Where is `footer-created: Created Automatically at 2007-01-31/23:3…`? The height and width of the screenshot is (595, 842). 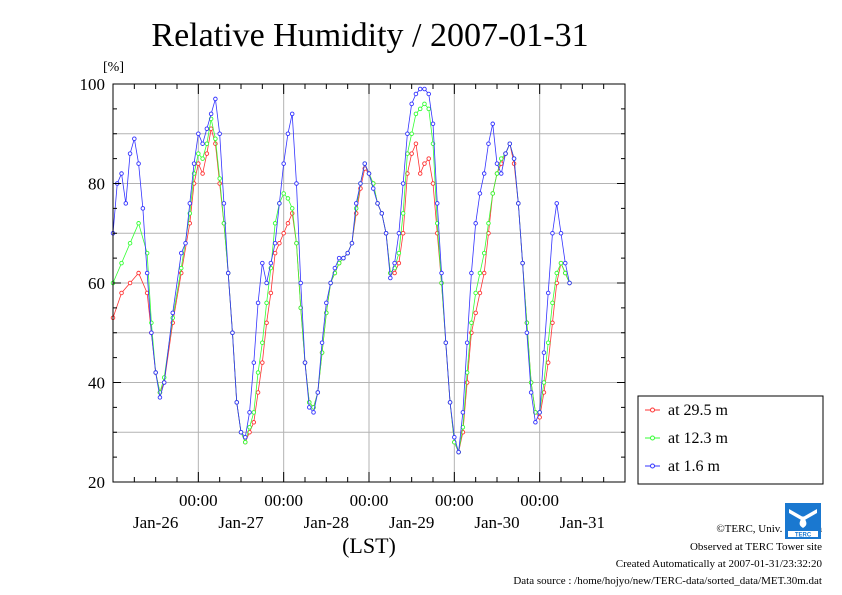 footer-created: Created Automatically at 2007-01-31/23:3… is located at coordinates (719, 564).